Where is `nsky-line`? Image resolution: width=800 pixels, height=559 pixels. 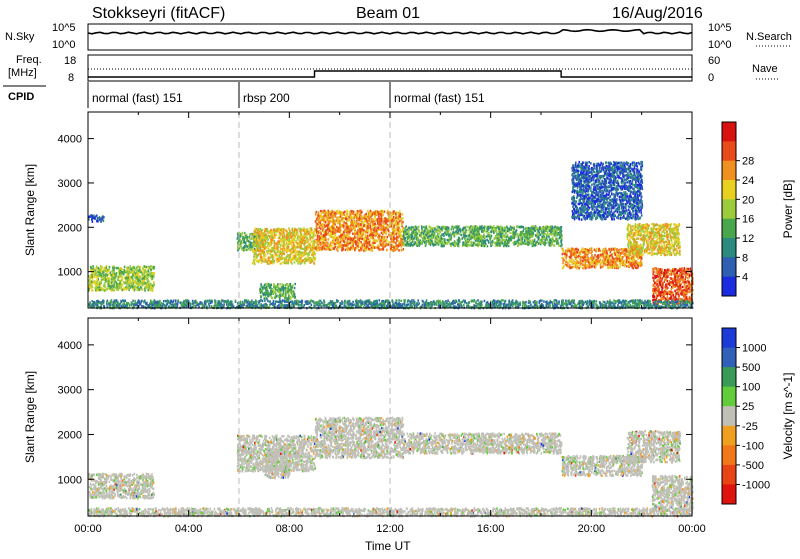 nsky-line is located at coordinates (390, 32).